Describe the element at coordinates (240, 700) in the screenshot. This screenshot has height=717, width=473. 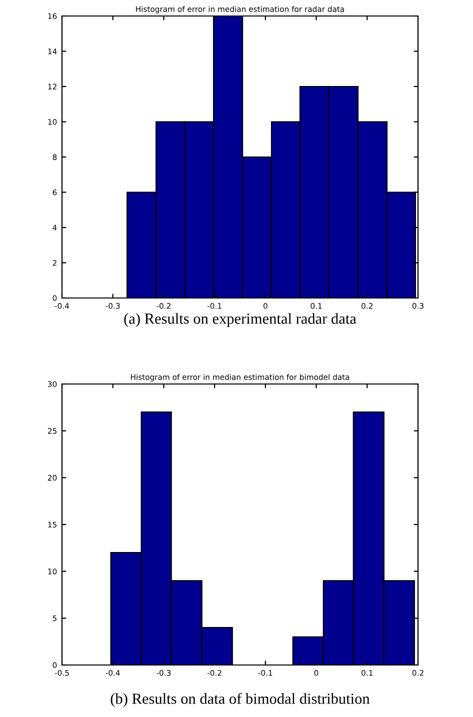
I see `text: (b) Results on data of bimodal distribution` at that location.